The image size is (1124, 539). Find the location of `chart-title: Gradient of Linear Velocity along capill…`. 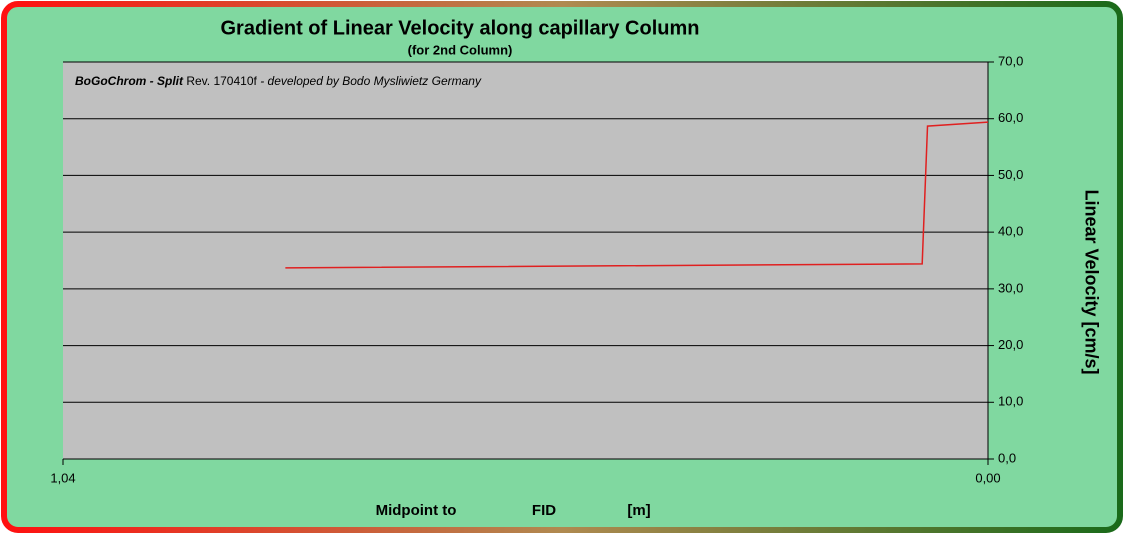

chart-title: Gradient of Linear Velocity along capill… is located at coordinates (460, 28).